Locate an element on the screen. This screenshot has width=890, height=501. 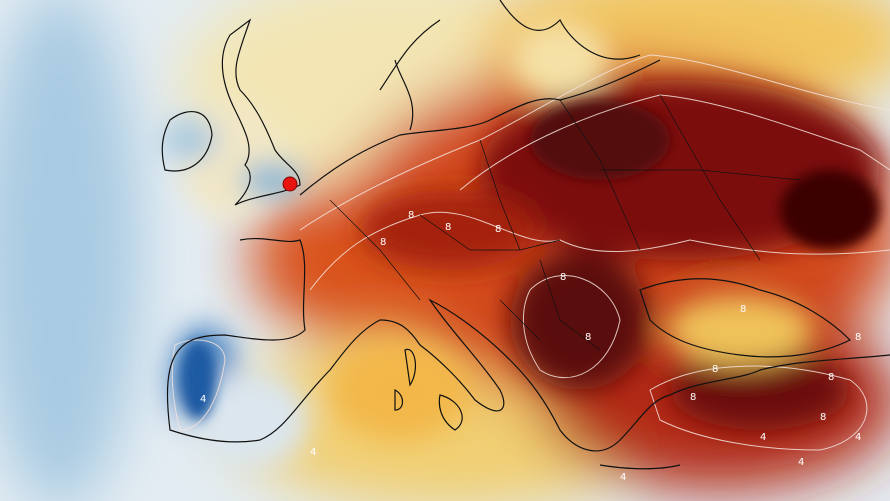
coast-islands is located at coordinates (537, 409).